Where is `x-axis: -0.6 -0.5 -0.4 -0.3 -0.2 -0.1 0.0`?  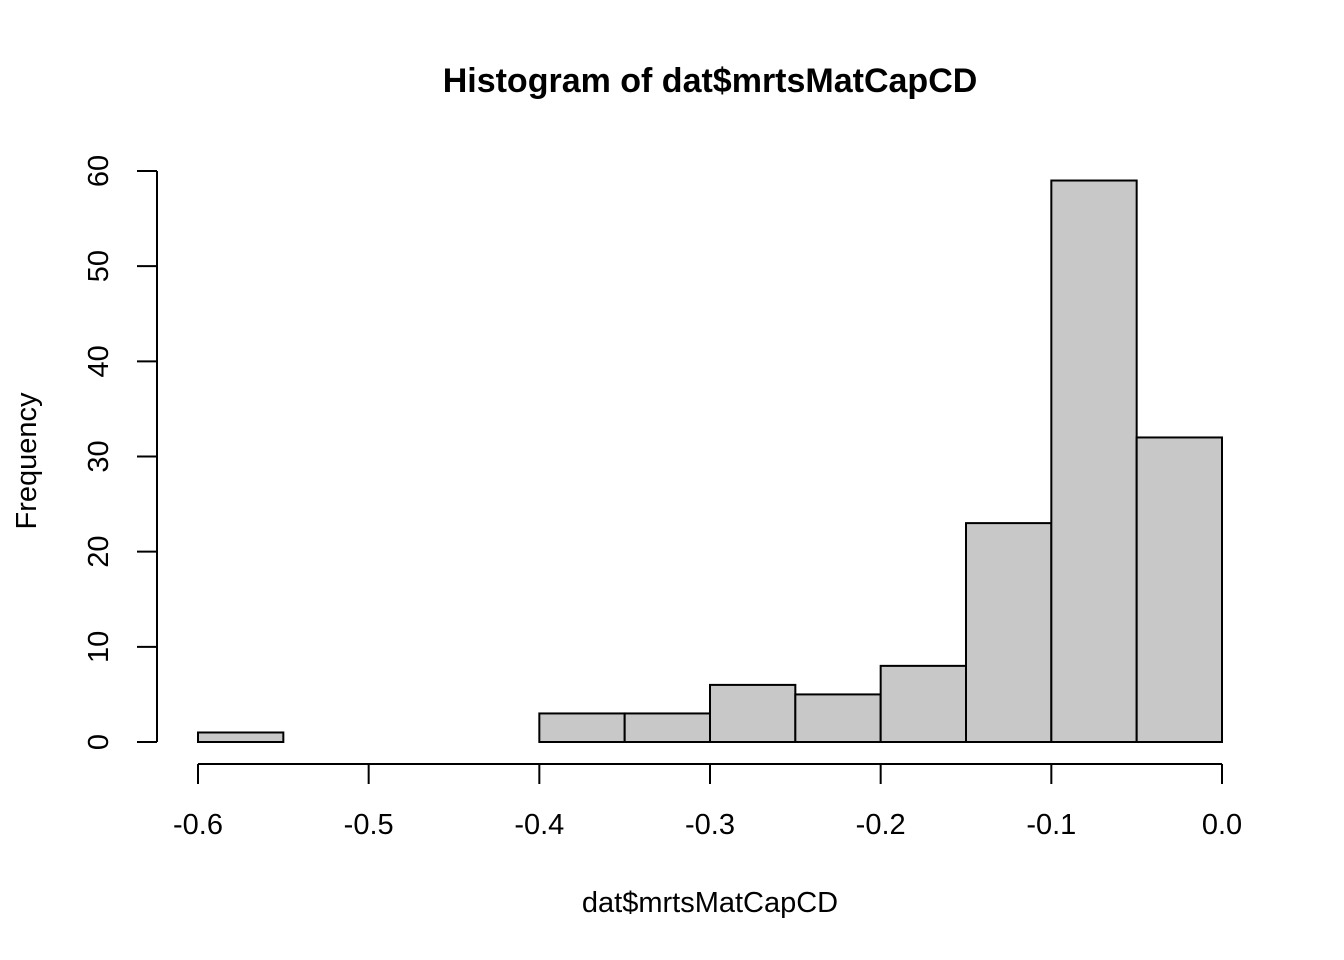
x-axis: -0.6 -0.5 -0.4 -0.3 -0.2 -0.1 0.0 is located at coordinates (707, 802).